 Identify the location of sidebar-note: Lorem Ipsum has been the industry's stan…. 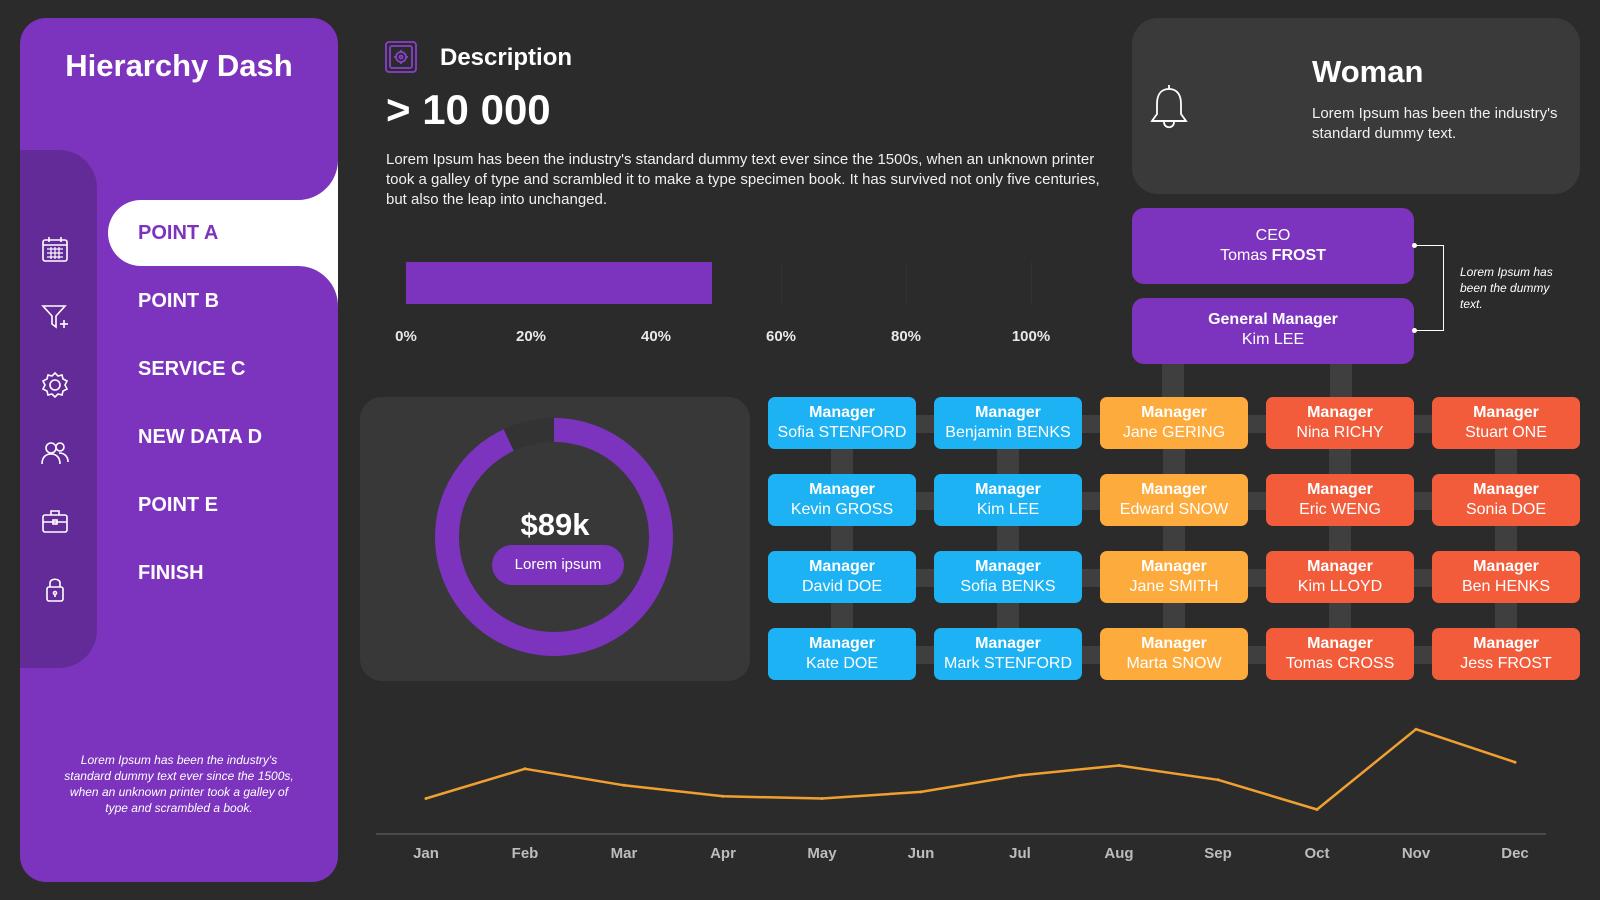
(179, 784).